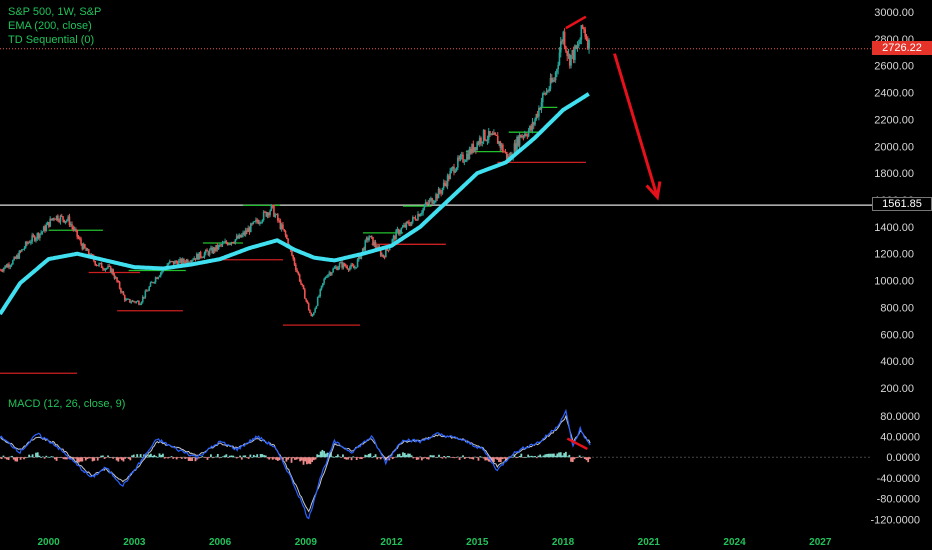  What do you see at coordinates (477, 542) in the screenshot?
I see `x-tick-label: 2015` at bounding box center [477, 542].